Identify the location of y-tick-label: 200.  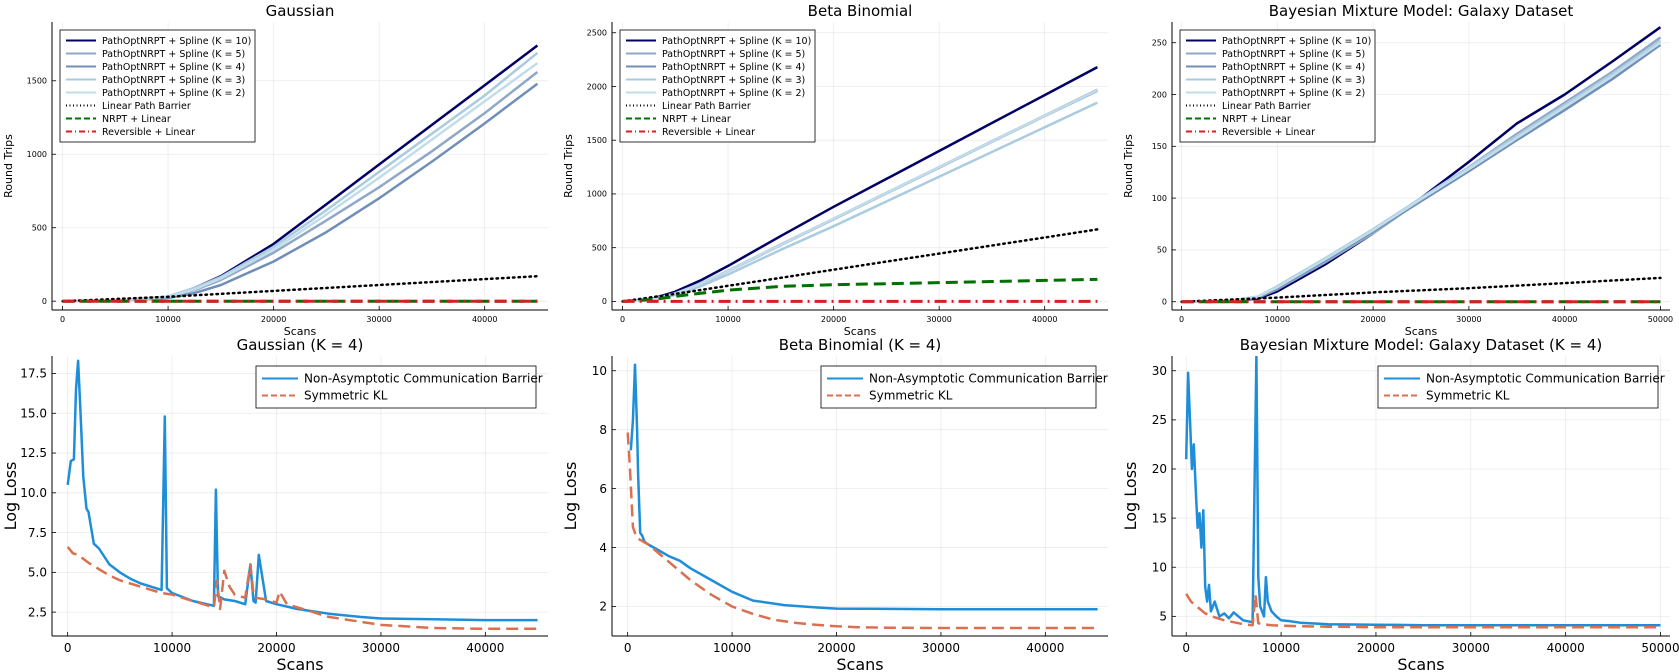
(1159, 94).